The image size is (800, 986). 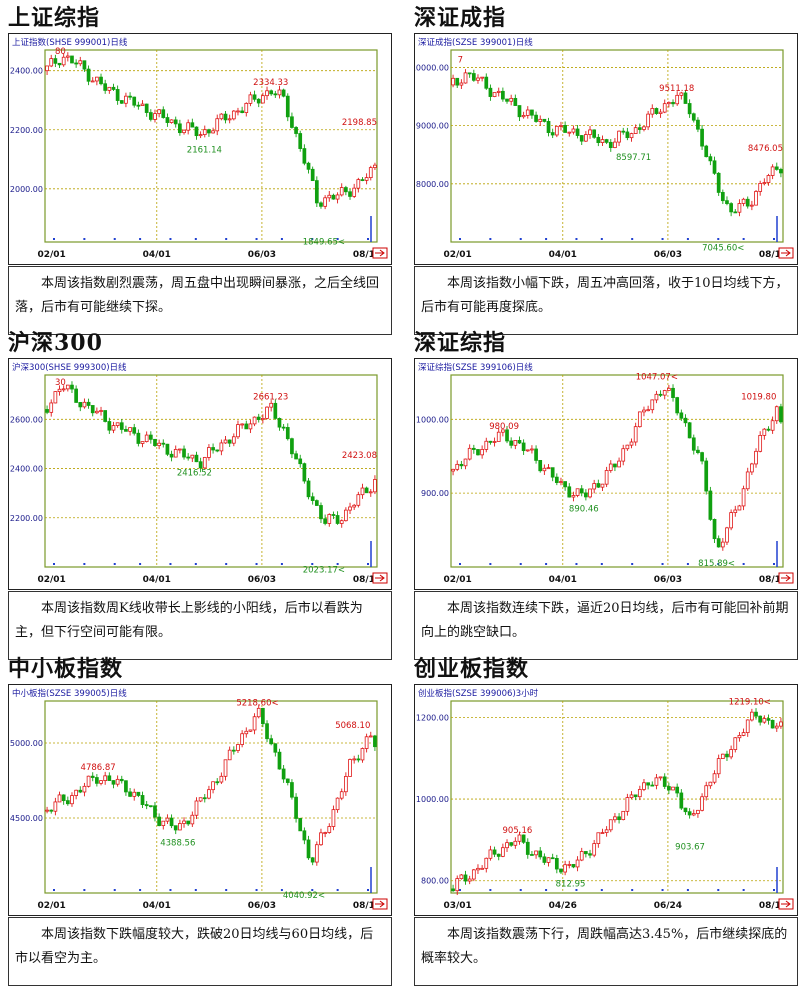 What do you see at coordinates (606, 300) in the screenshot?
I see `description-box: 本周该指数小幅下跌，周五冲高回落，收于10日均线下方，后市有可能再度探底。` at bounding box center [606, 300].